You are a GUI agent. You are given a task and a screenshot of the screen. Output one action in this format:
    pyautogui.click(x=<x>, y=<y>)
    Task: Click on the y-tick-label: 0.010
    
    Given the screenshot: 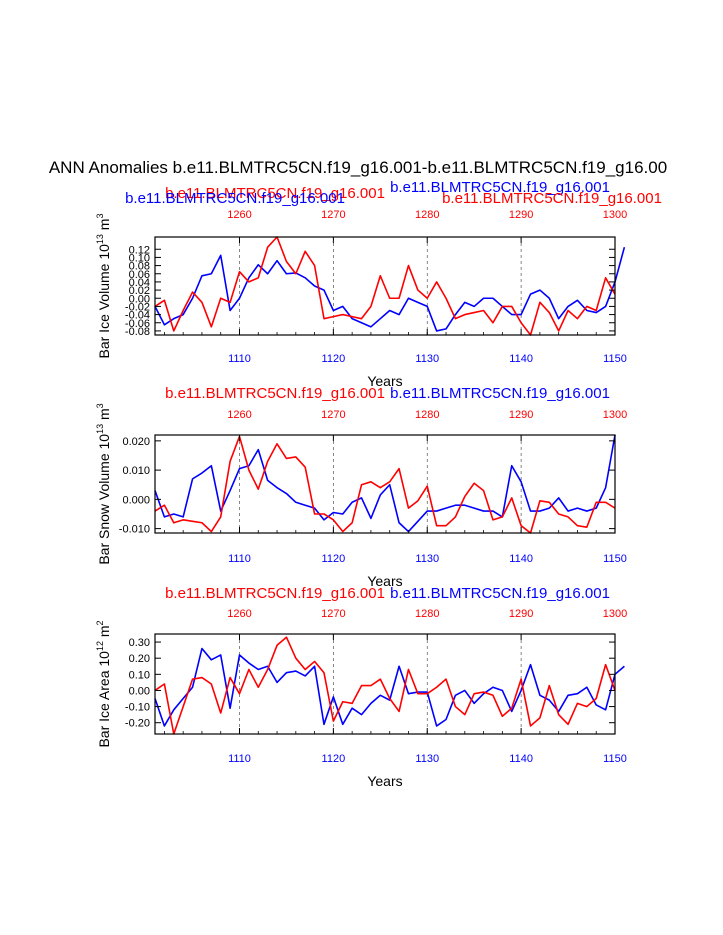 What is the action you would take?
    pyautogui.click(x=136, y=471)
    